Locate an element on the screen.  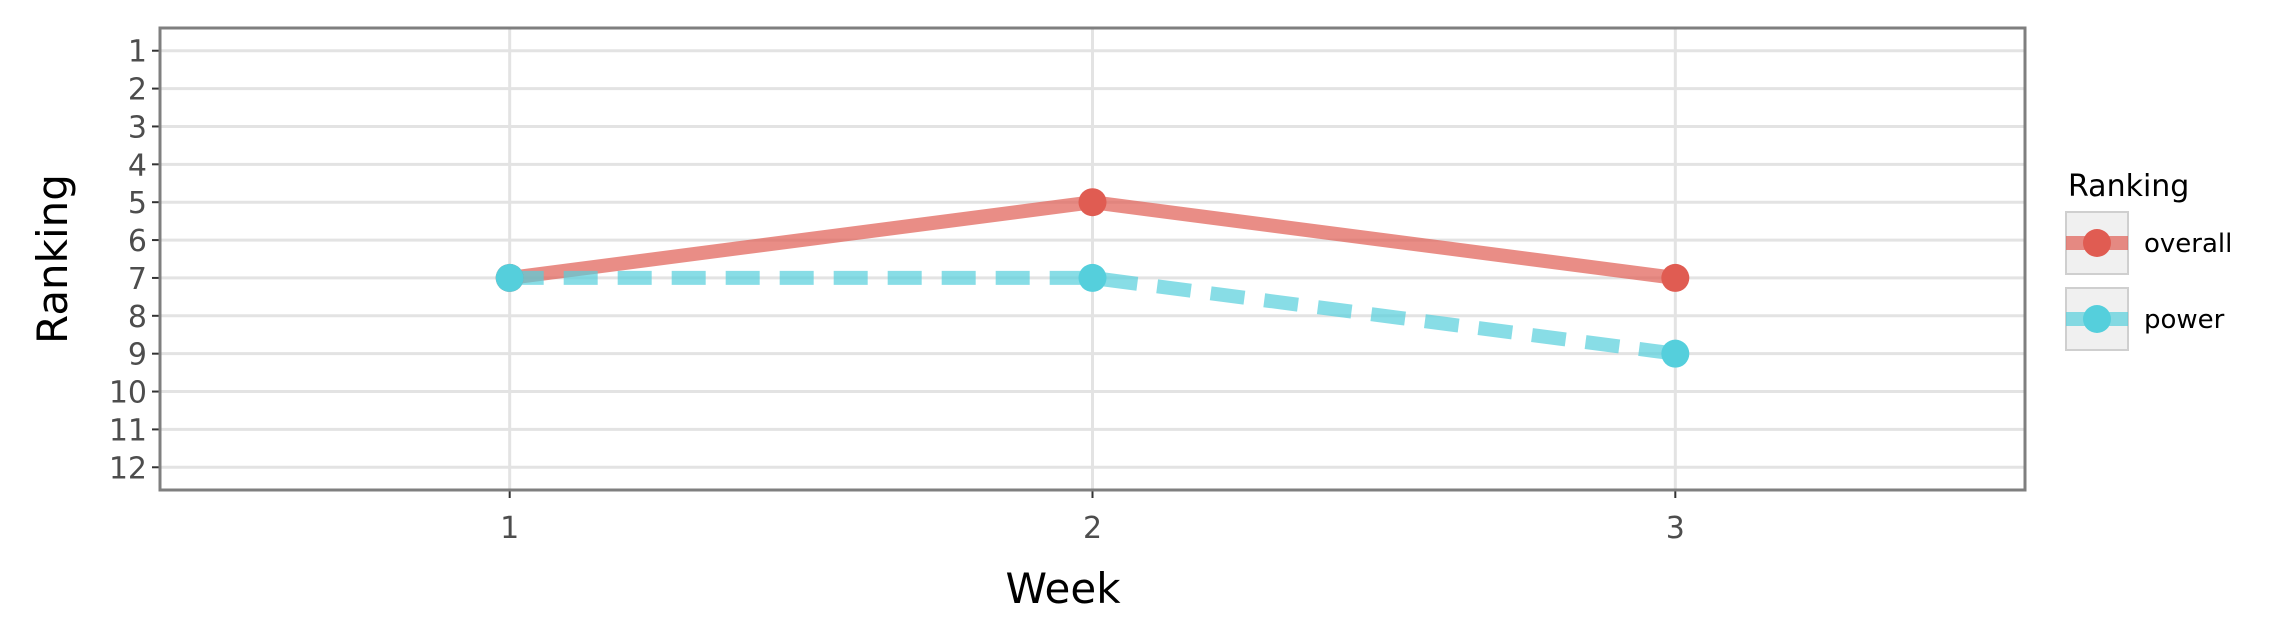
series-layer is located at coordinates (1092, 278).